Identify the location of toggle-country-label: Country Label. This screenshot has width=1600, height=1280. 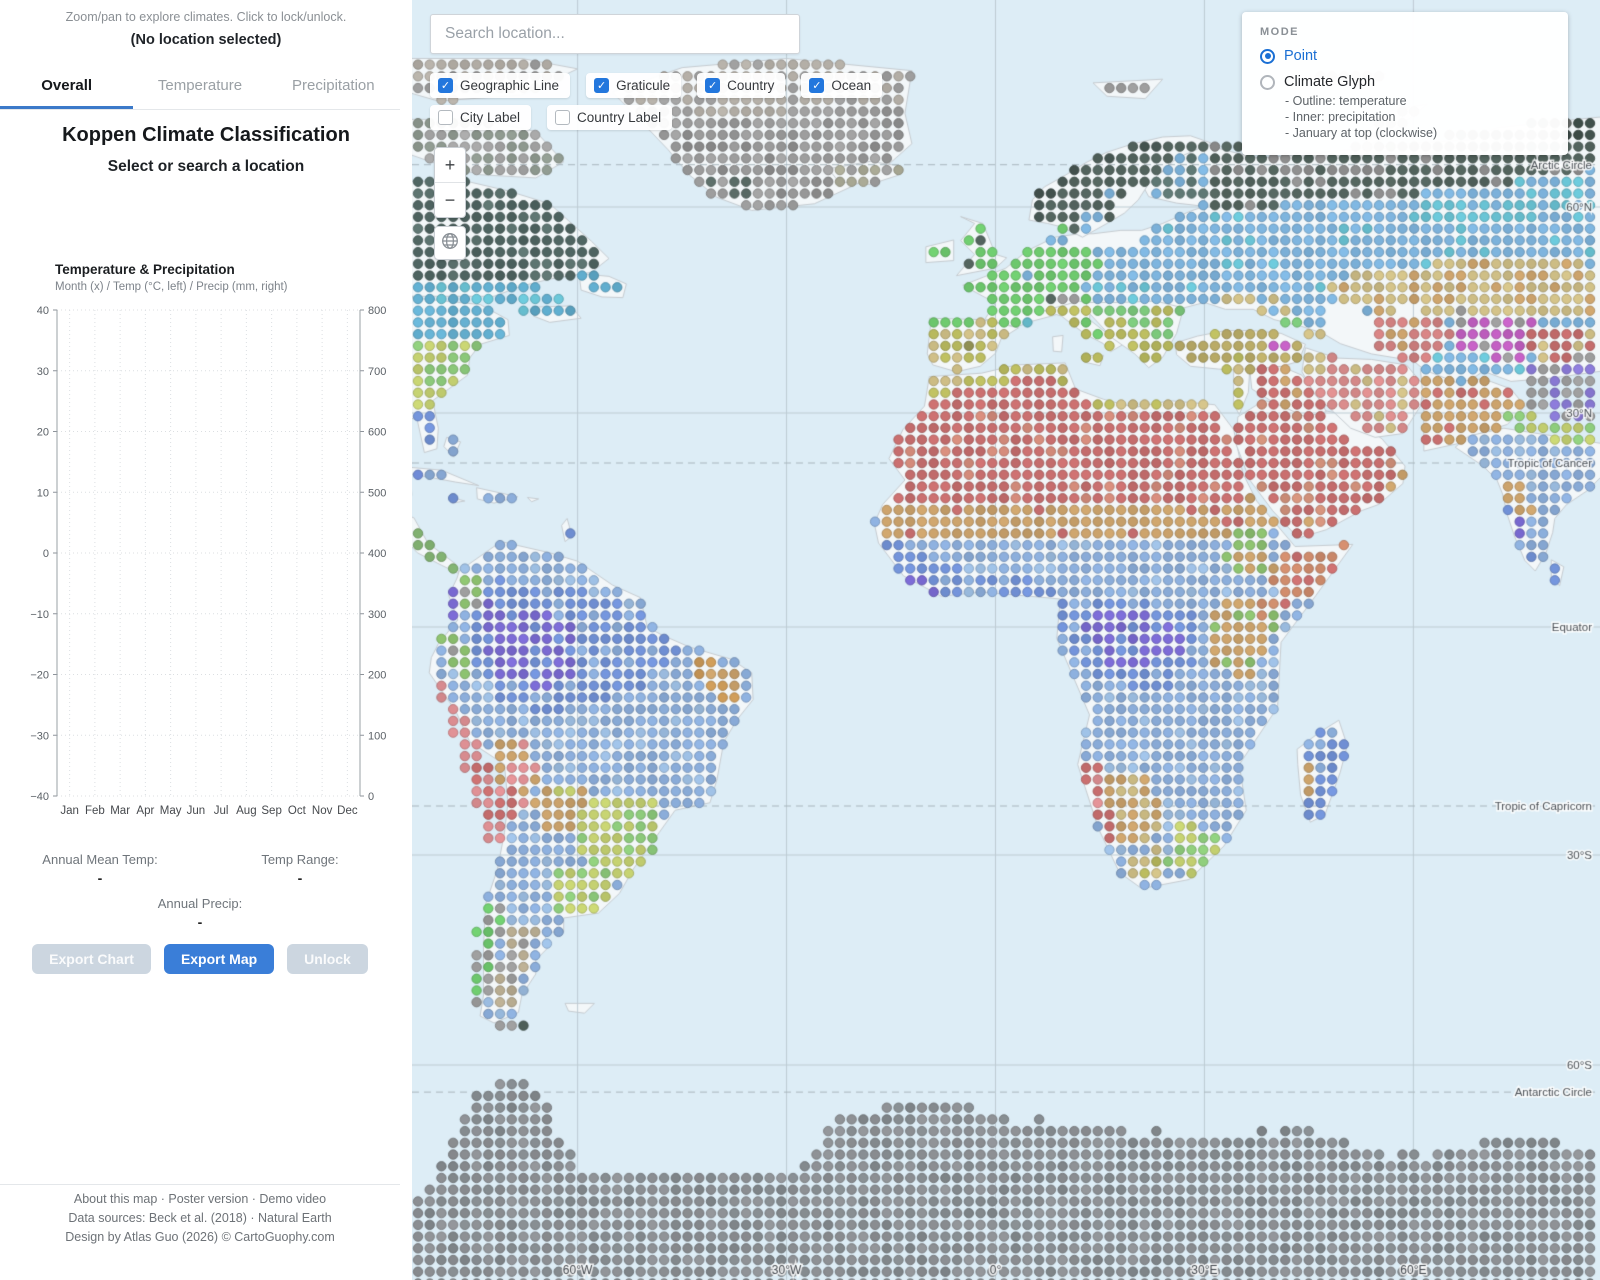
(610, 117).